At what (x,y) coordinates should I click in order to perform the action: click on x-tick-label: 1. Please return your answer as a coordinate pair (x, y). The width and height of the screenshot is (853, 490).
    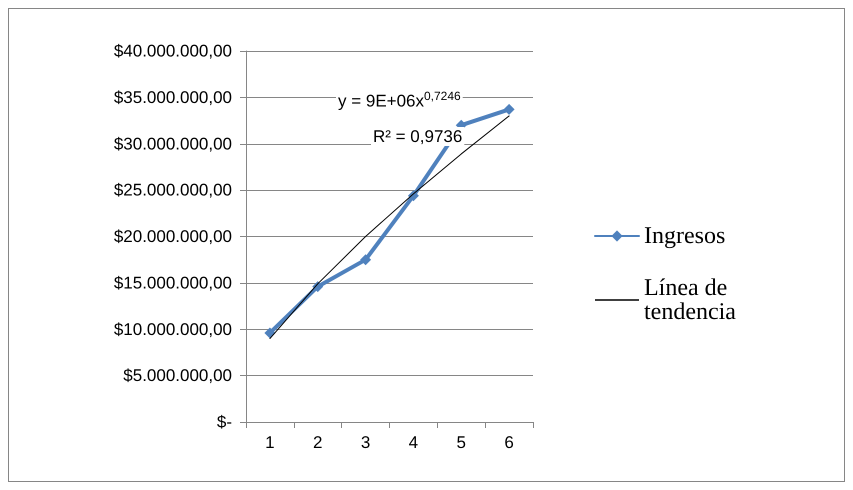
    Looking at the image, I should click on (270, 442).